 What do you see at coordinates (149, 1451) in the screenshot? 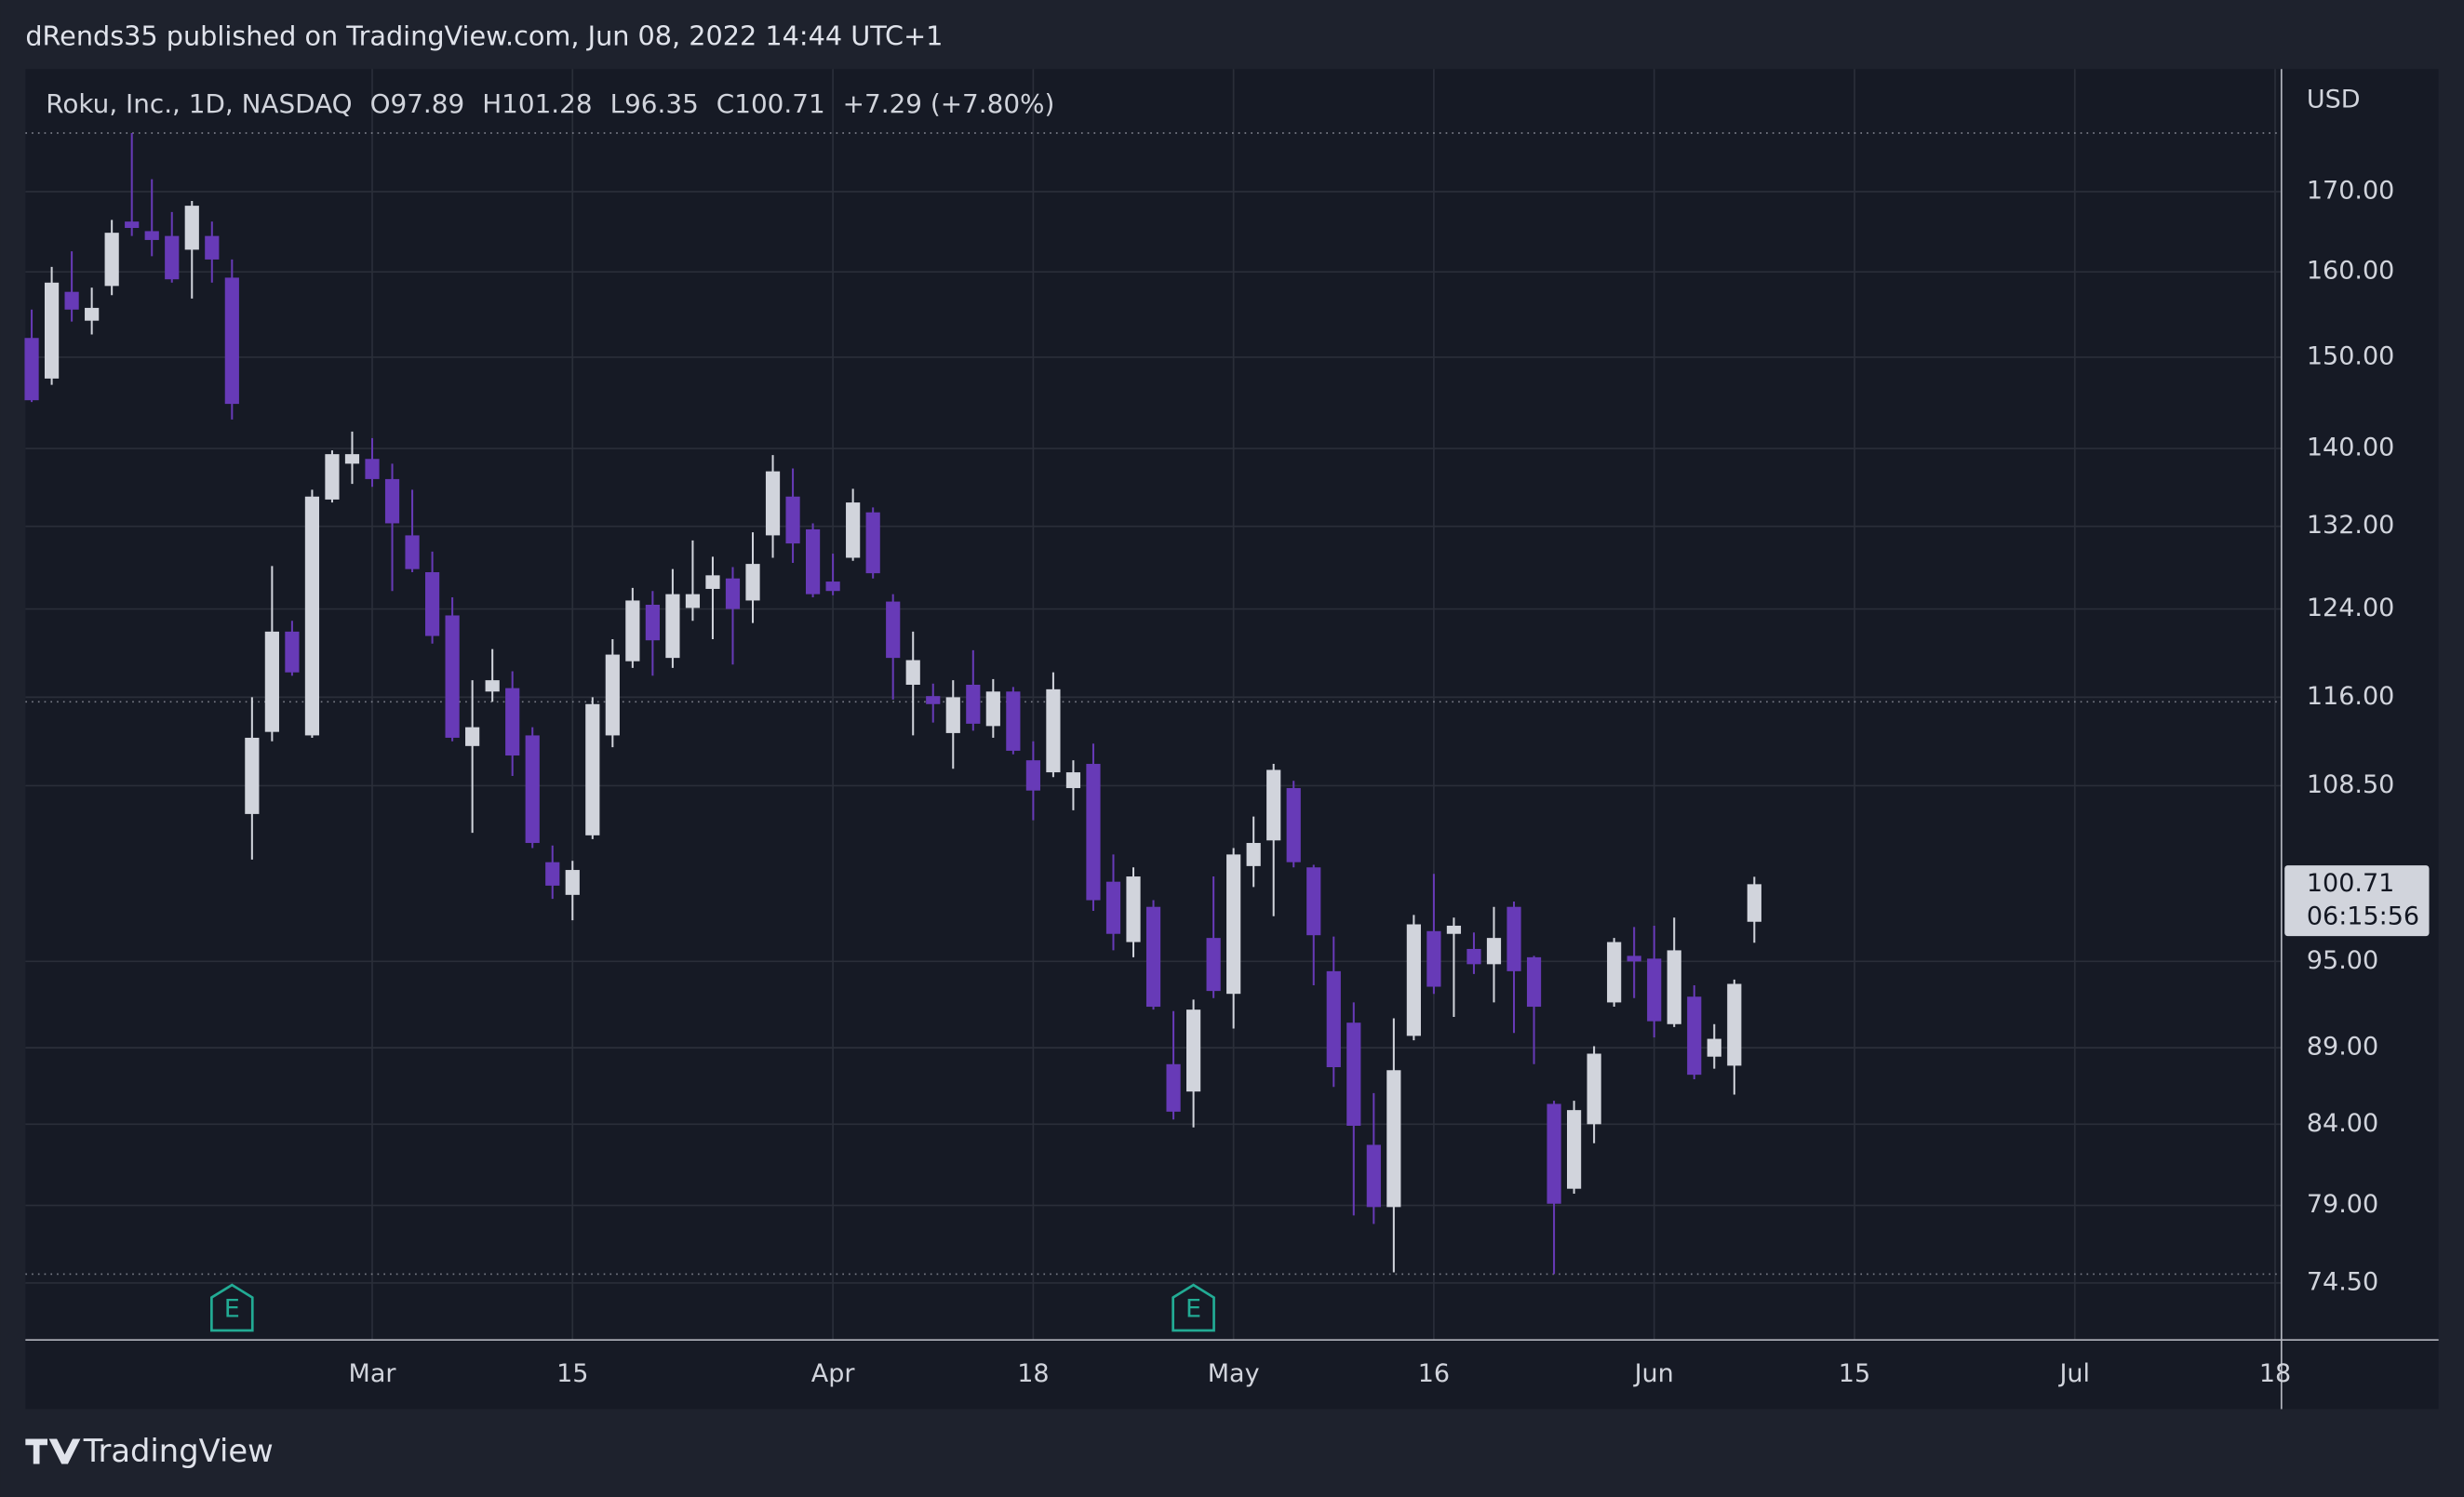
I see `footer-logo: TradingView` at bounding box center [149, 1451].